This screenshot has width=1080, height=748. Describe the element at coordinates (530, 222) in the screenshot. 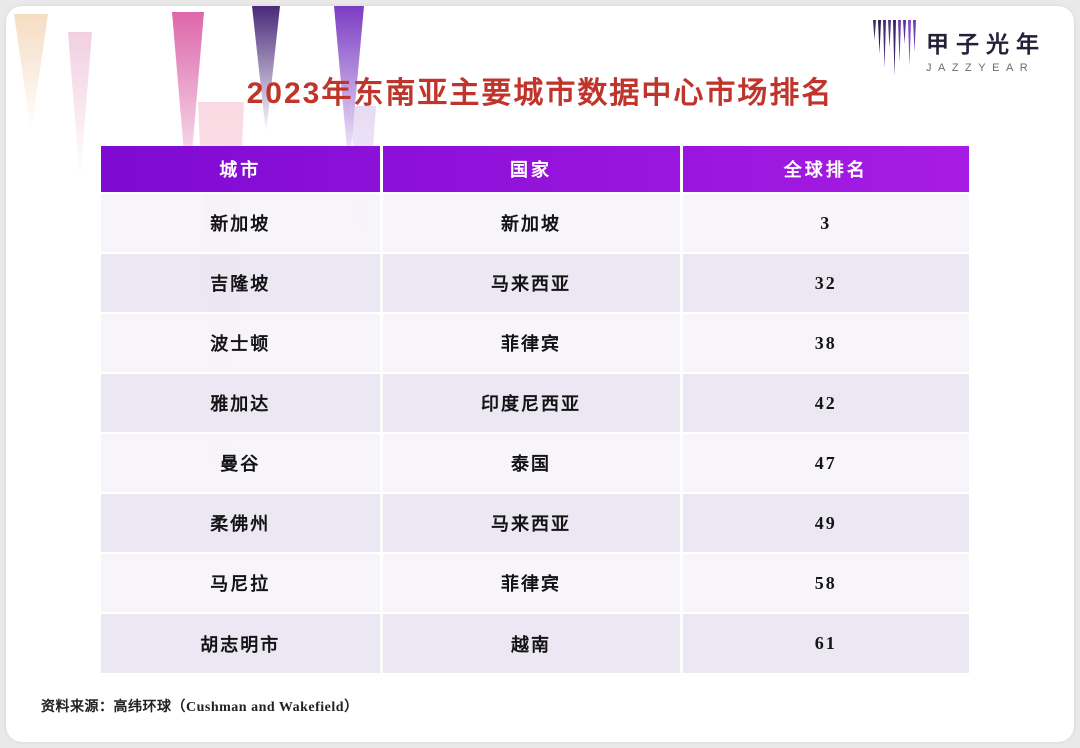

I see `cell-country: 新加坡` at that location.